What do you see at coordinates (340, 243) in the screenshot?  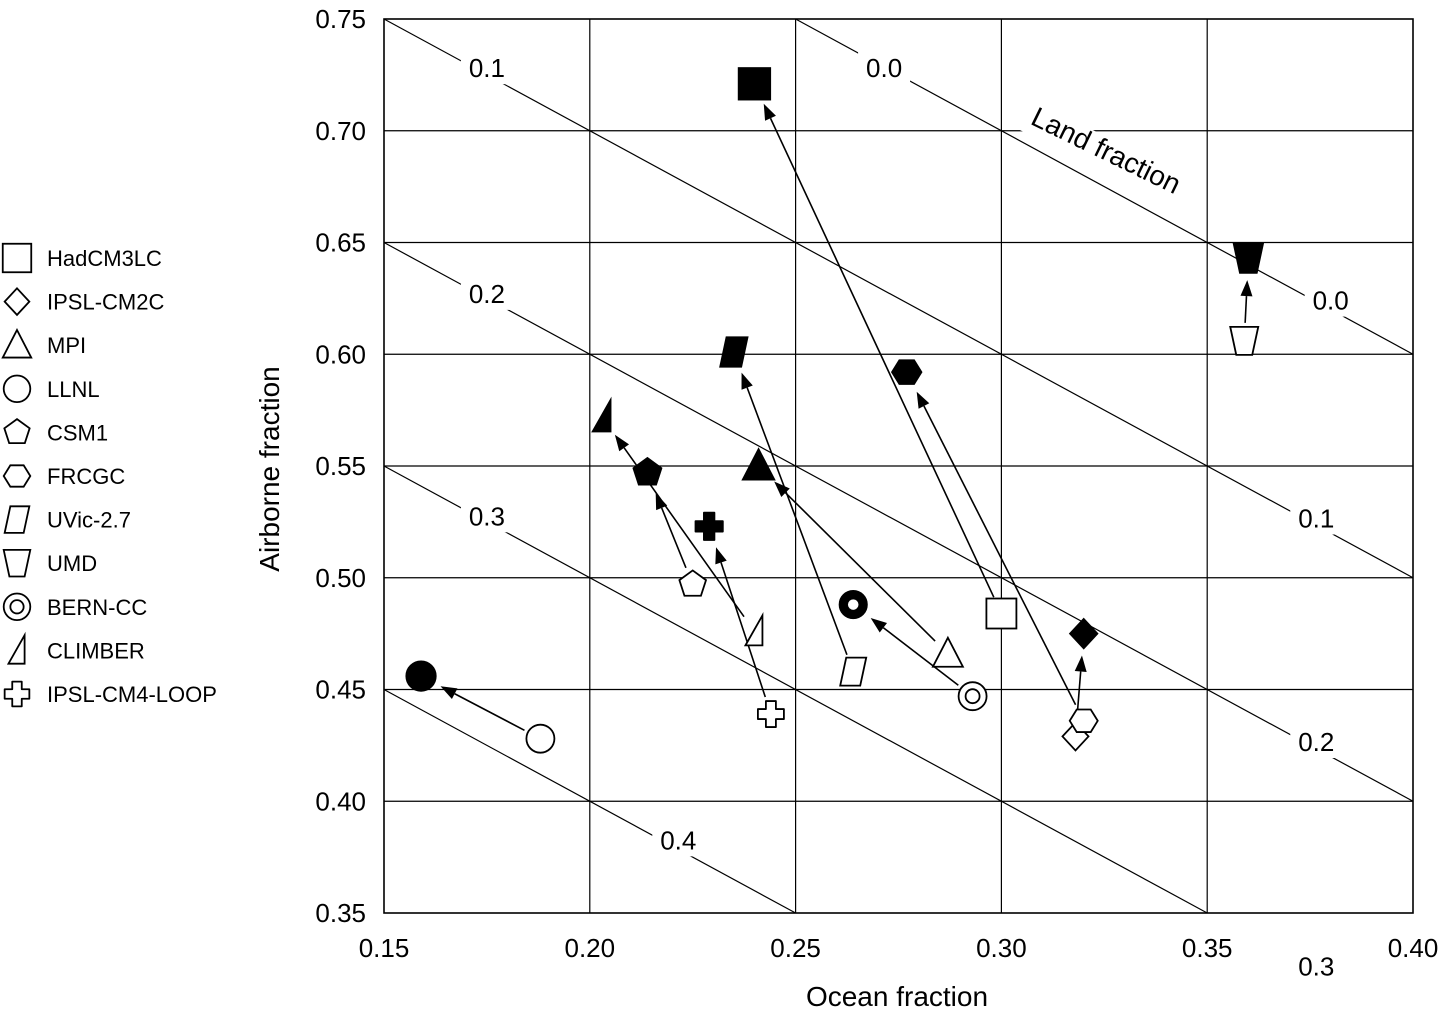 I see `y-tick-label: 0.65` at bounding box center [340, 243].